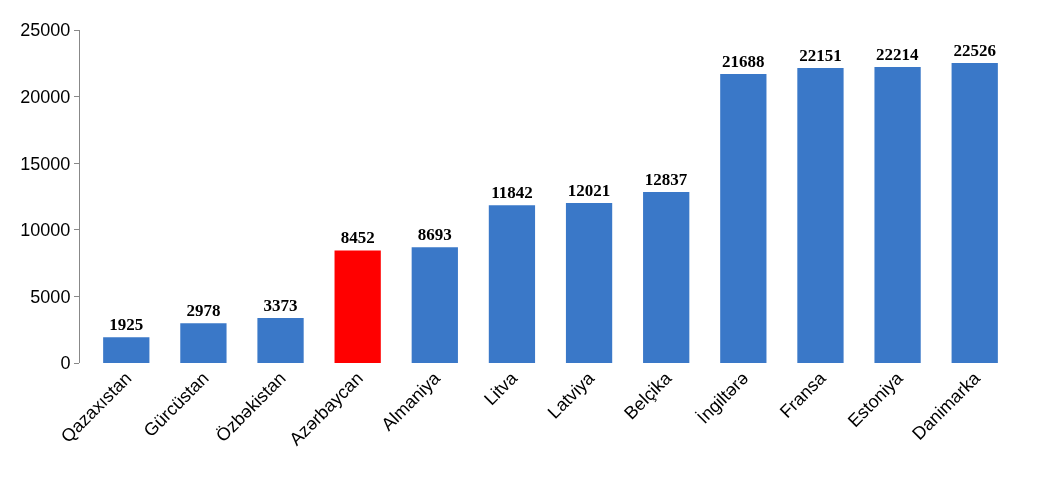  I want to click on y-tick-label: 5000, so click(50, 296).